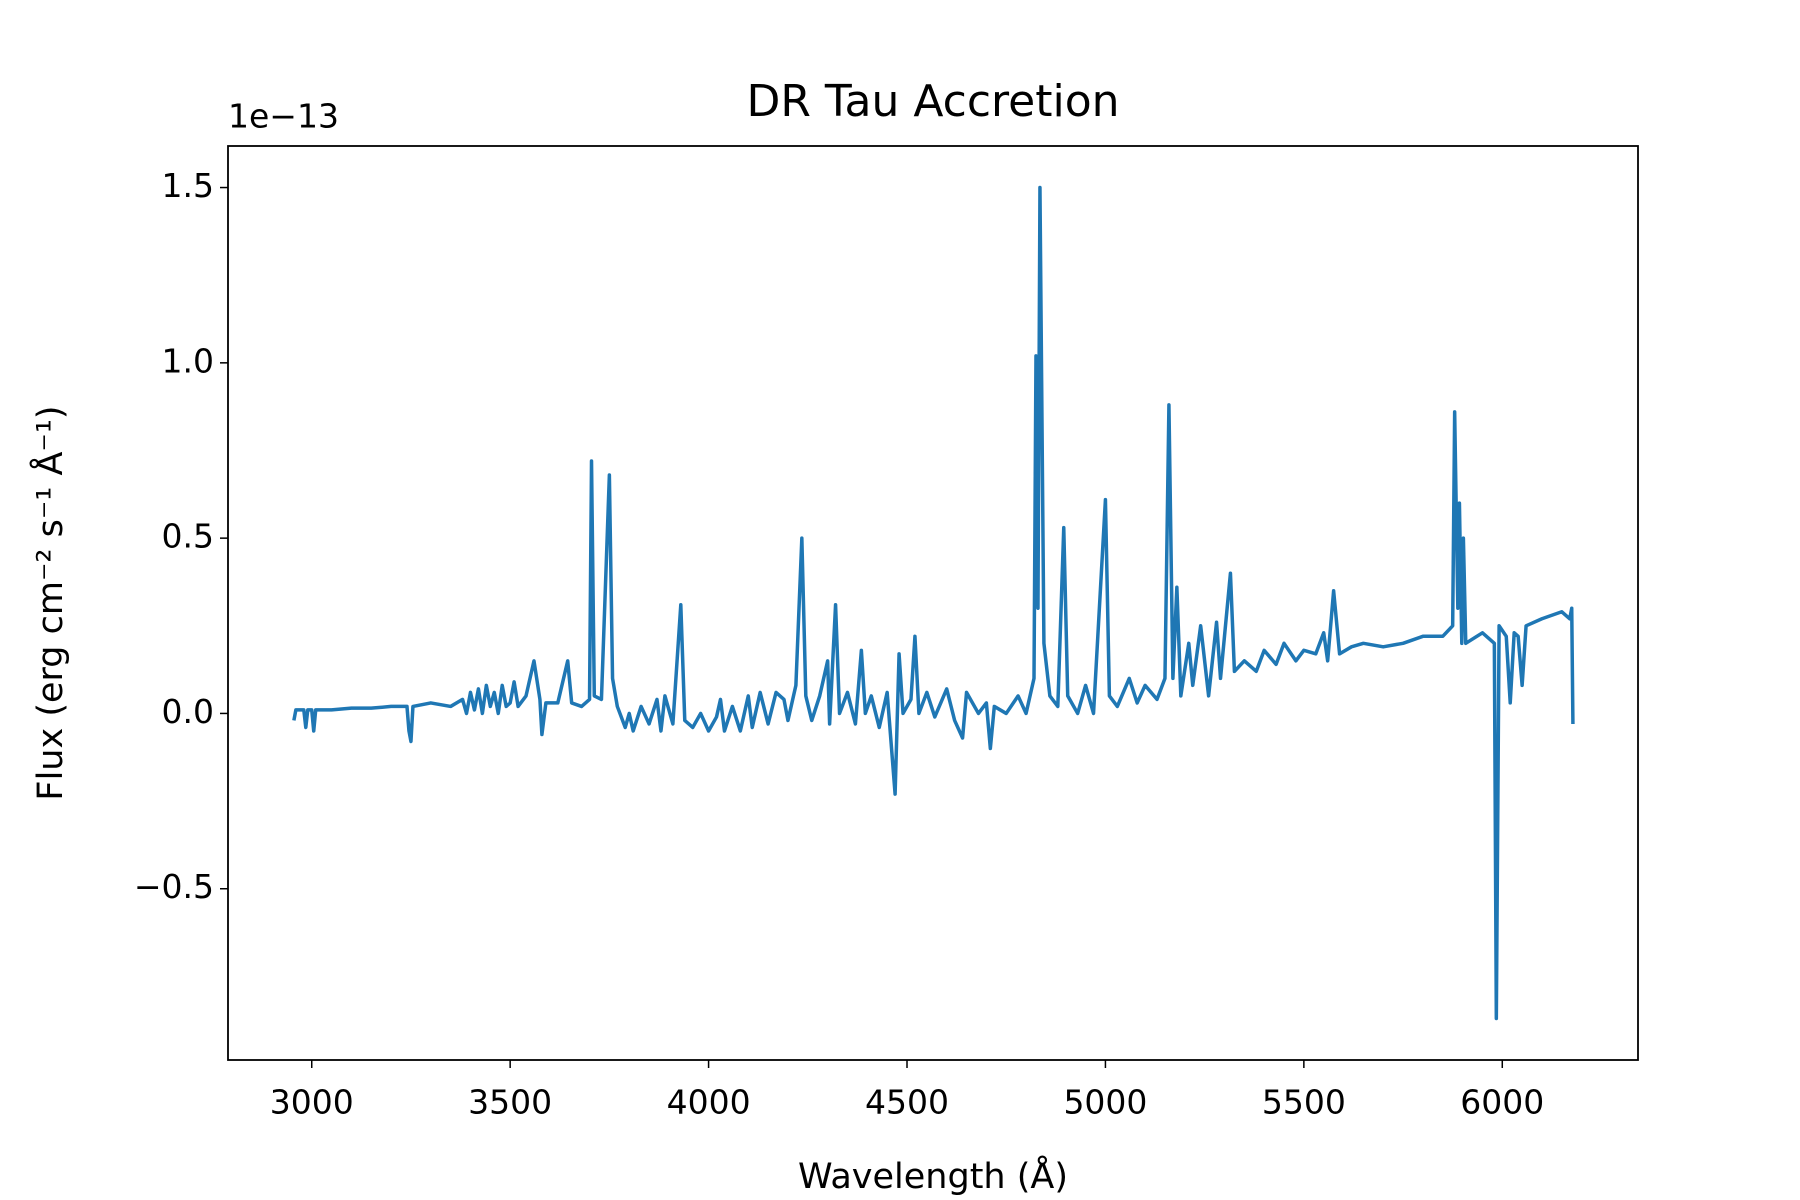 The width and height of the screenshot is (1800, 1200). Describe the element at coordinates (188, 360) in the screenshot. I see `y-tick-label: 1.0` at that location.